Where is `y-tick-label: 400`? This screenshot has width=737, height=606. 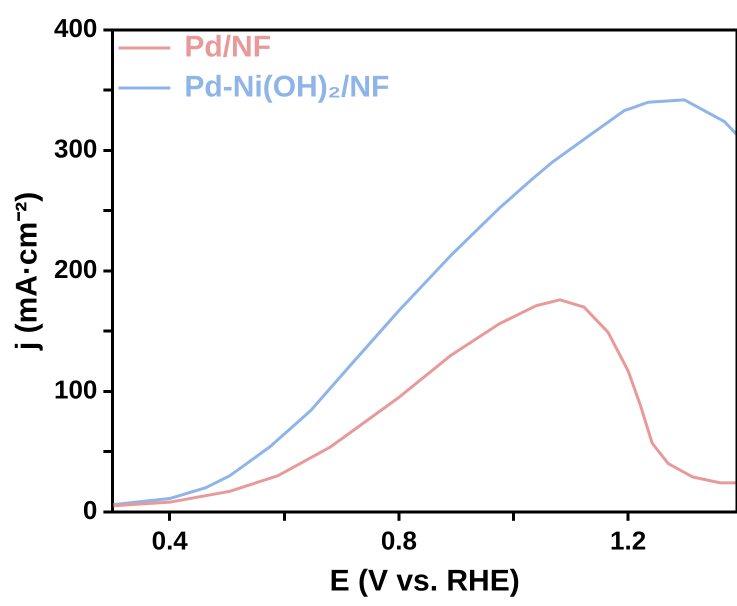 y-tick-label: 400 is located at coordinates (76, 28).